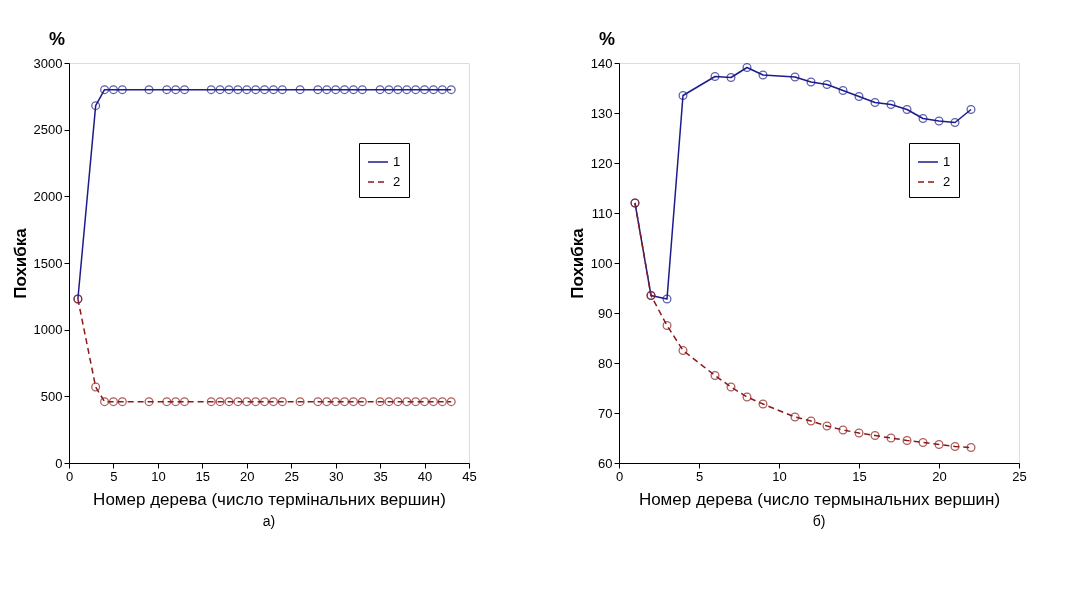 The height and width of the screenshot is (594, 1088). I want to click on y-tick-label: 140, so click(601, 63).